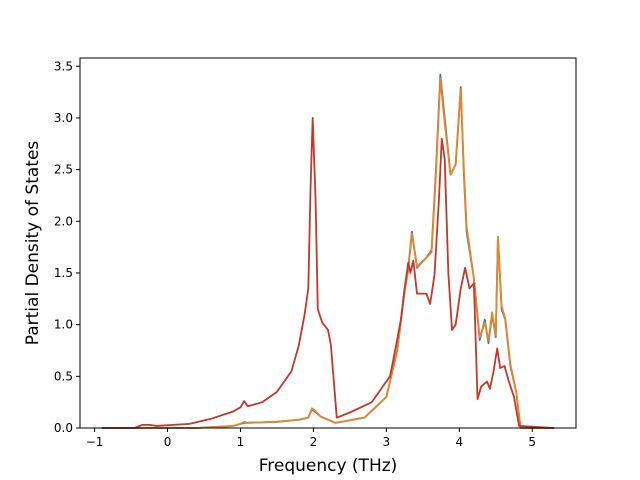 This screenshot has width=640, height=480. Describe the element at coordinates (95, 442) in the screenshot. I see `x-tick-label: −1` at that location.